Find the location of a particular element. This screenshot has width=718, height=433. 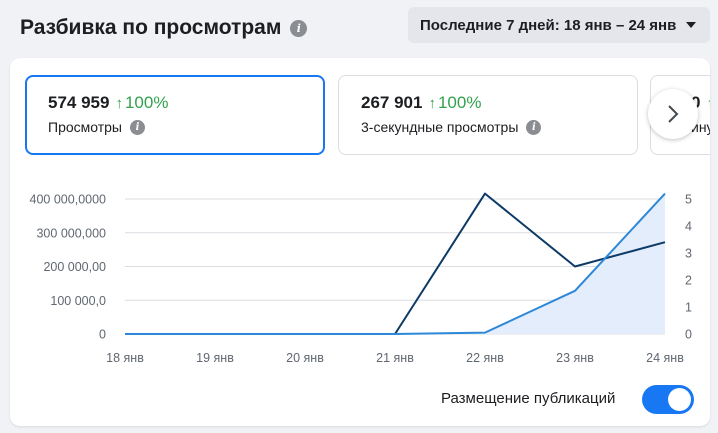

x-tick-label: 22 янв is located at coordinates (485, 358).